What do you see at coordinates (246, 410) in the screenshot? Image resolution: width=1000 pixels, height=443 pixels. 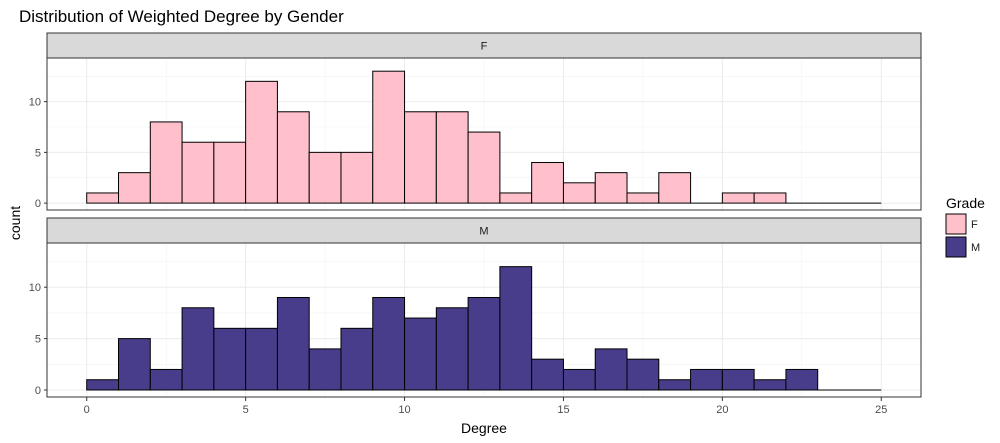 I see `x-tick-label: 5` at bounding box center [246, 410].